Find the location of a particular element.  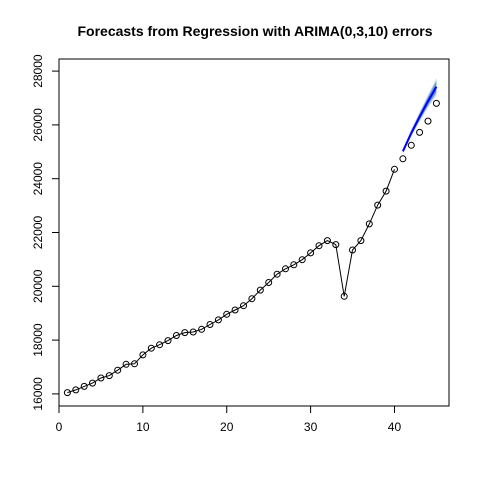

y-tick-label: 18000 is located at coordinates (38, 340).